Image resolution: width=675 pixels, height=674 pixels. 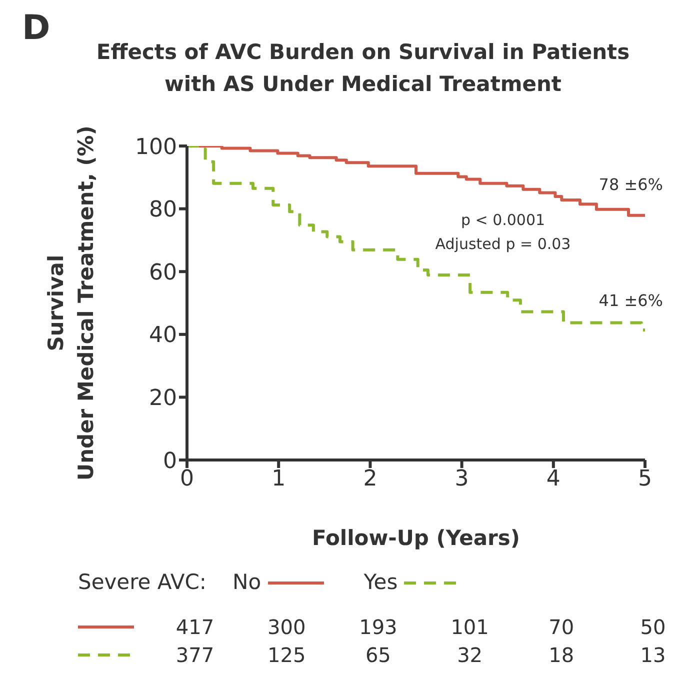 What do you see at coordinates (170, 461) in the screenshot?
I see `y-tick-label: 0` at bounding box center [170, 461].